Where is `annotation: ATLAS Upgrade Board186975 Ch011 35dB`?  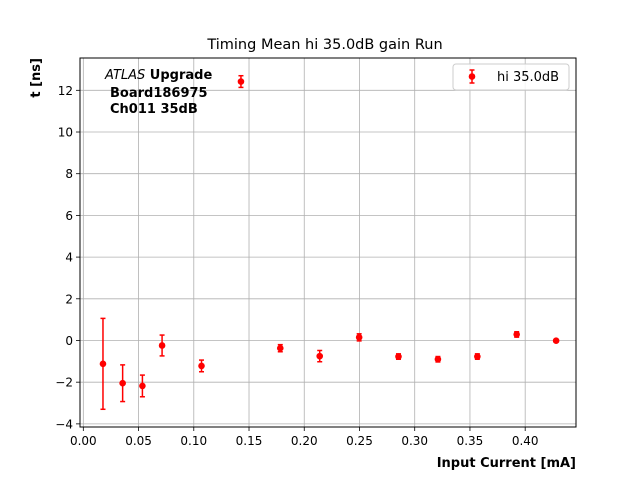 annotation: ATLAS Upgrade Board186975 Ch011 35dB is located at coordinates (158, 92).